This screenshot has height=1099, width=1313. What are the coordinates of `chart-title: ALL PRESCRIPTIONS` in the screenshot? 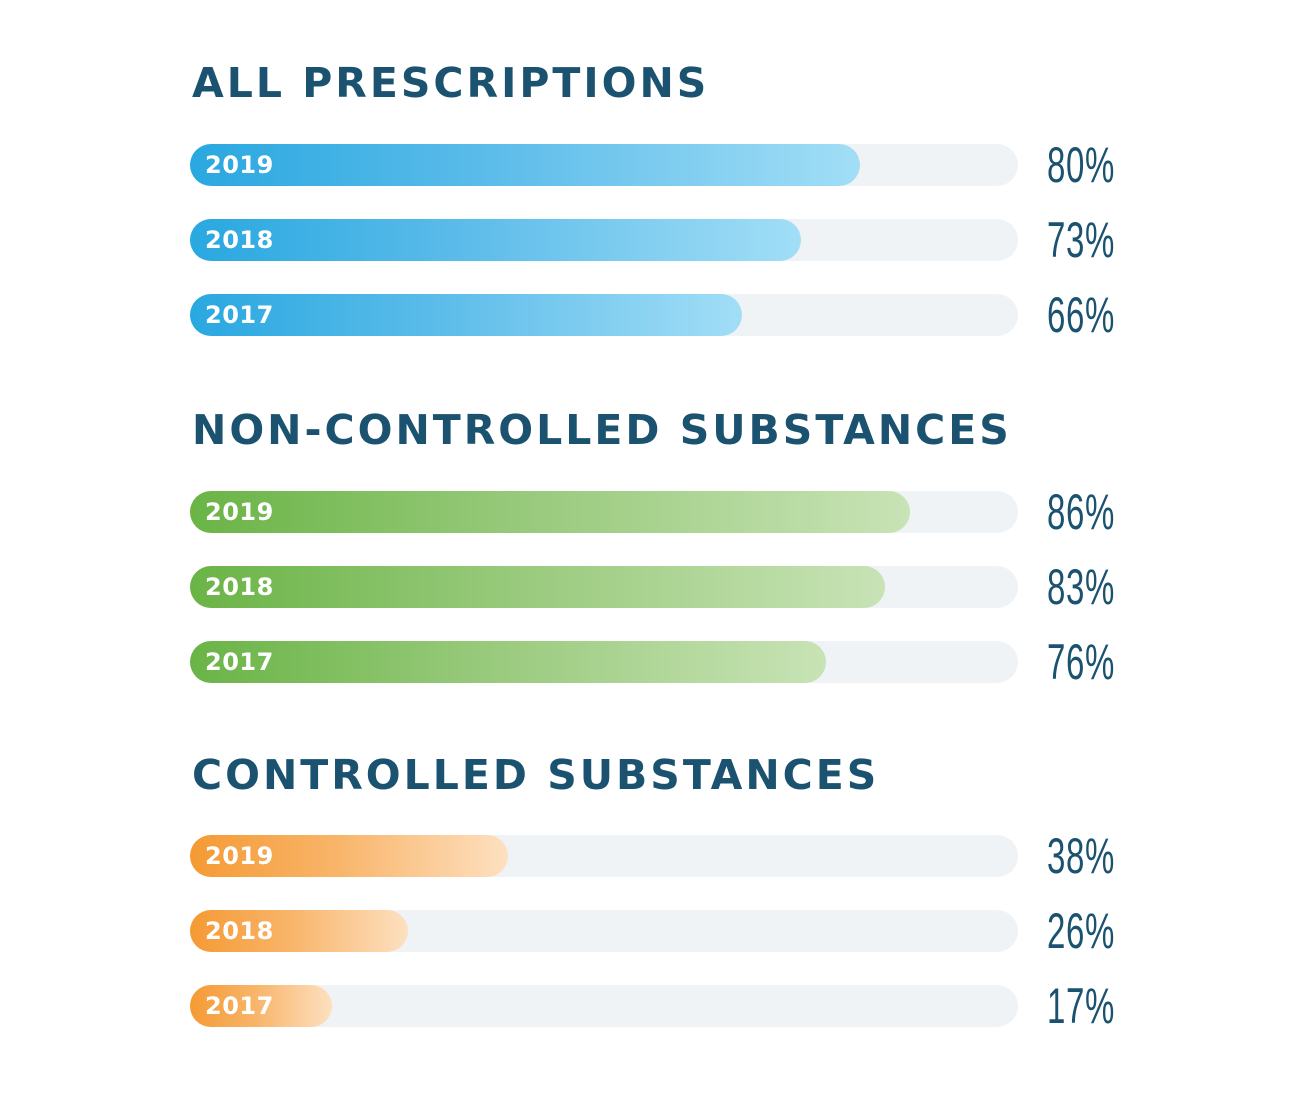 It's located at (451, 83).